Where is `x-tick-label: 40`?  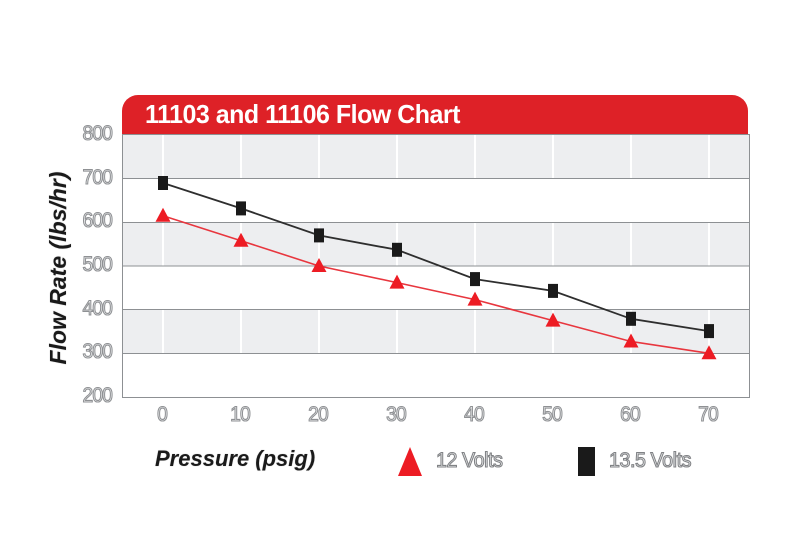
x-tick-label: 40 is located at coordinates (475, 414).